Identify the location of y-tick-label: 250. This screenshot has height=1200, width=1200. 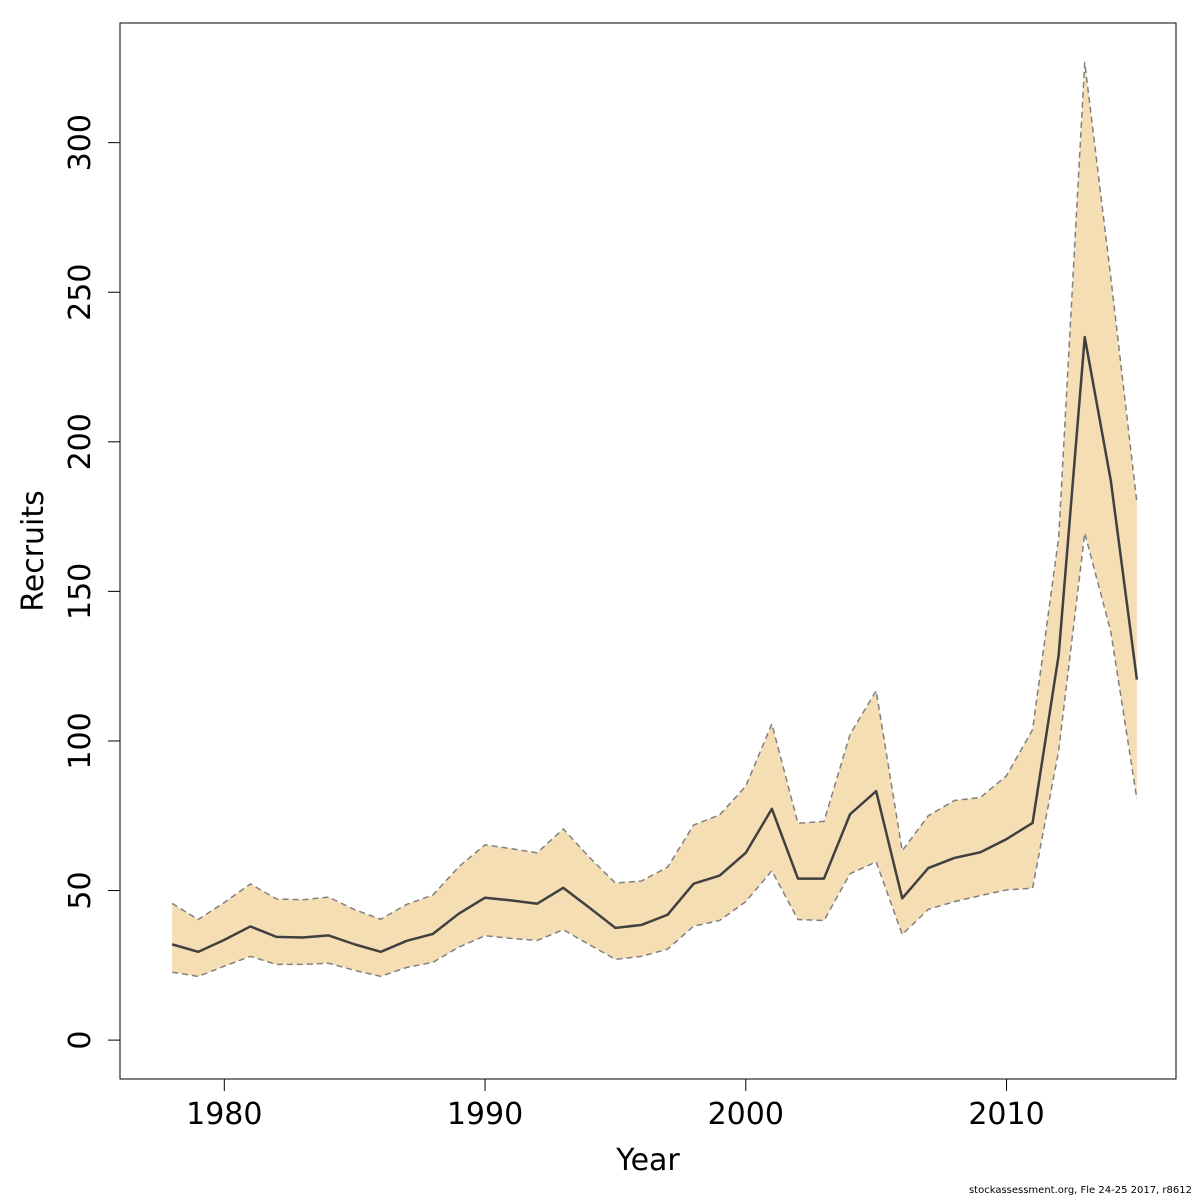
(80, 292).